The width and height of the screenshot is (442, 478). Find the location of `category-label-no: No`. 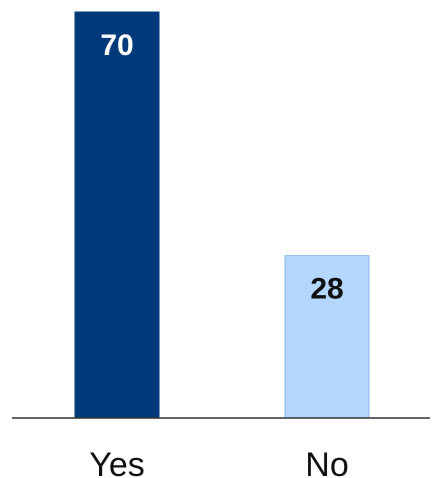

category-label-no: No is located at coordinates (326, 462).